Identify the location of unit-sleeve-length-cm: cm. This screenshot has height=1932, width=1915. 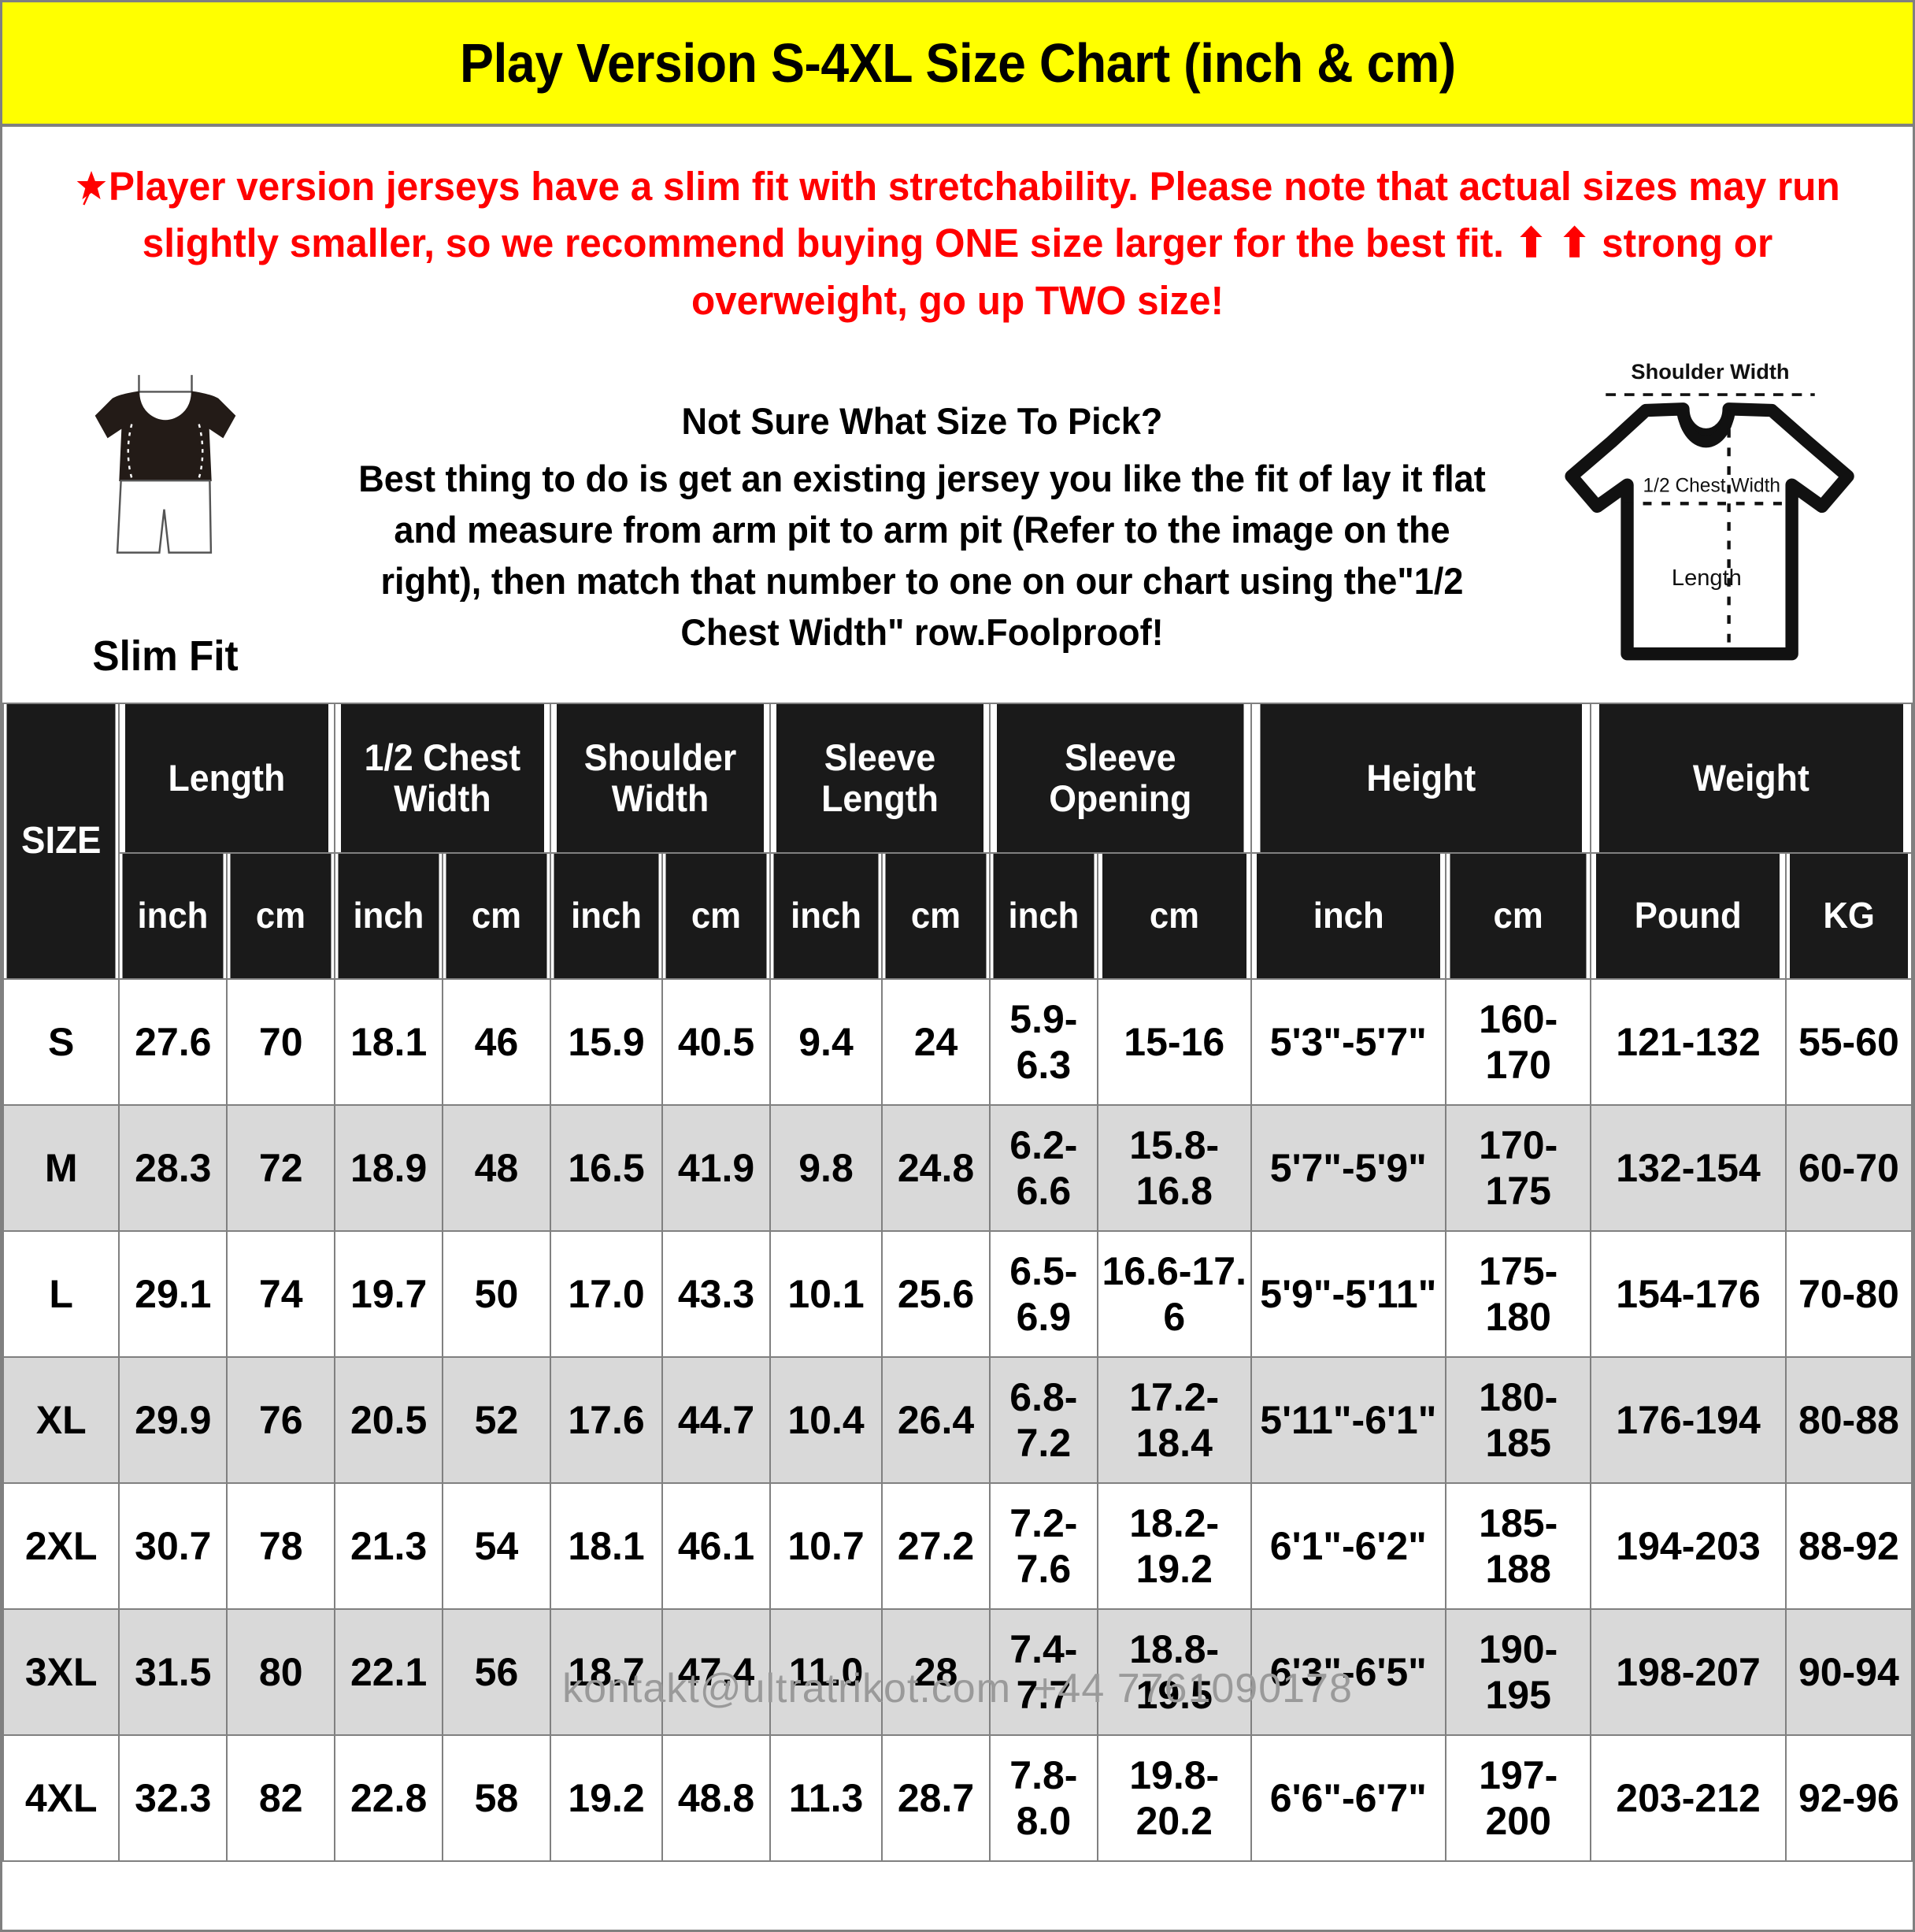
(935, 917).